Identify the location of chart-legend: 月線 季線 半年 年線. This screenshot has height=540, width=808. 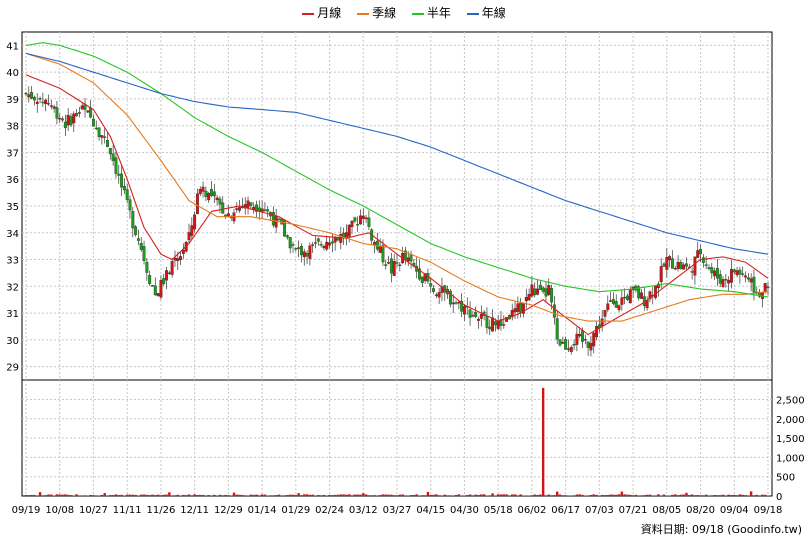
(404, 12).